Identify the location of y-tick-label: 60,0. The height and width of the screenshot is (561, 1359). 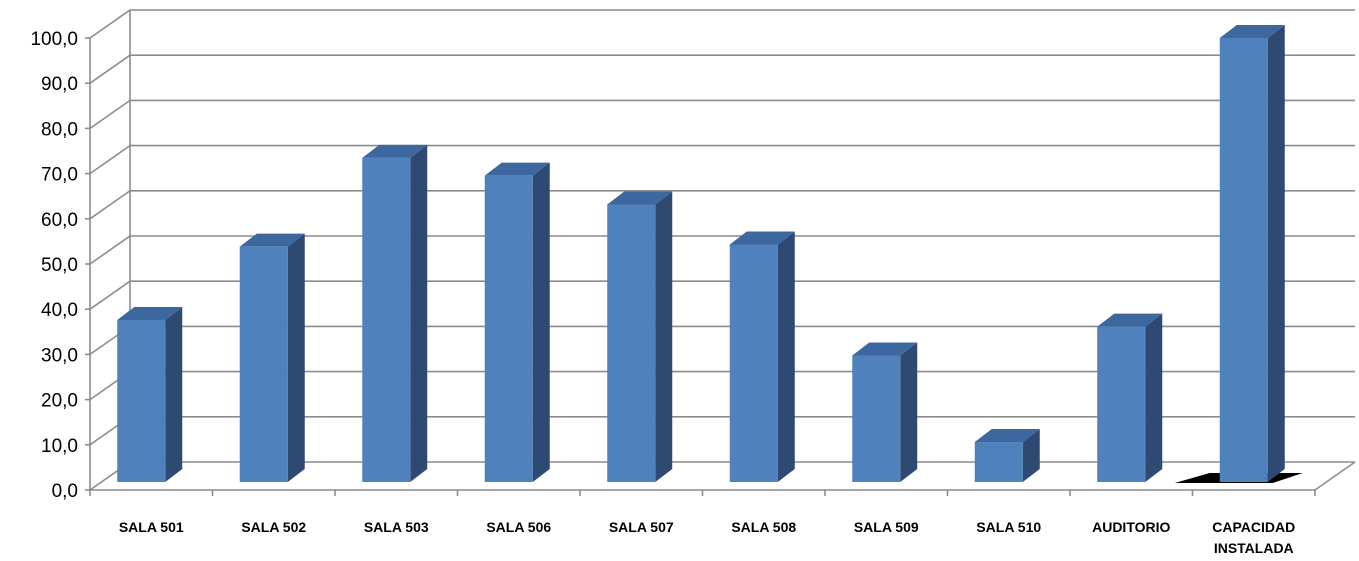
(59, 220).